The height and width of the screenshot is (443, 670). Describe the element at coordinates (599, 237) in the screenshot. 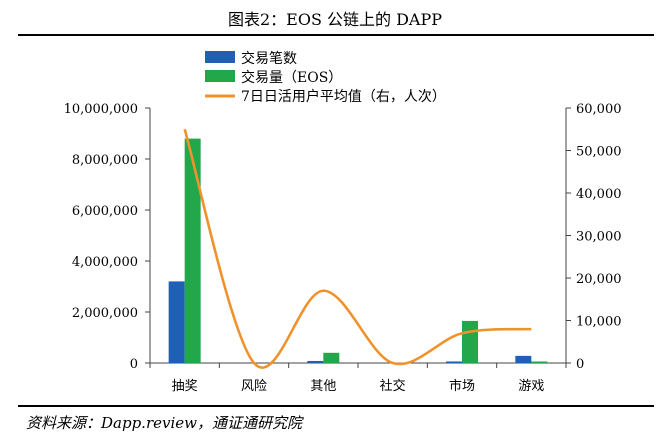

I see `right-tick-label: 30,000` at that location.